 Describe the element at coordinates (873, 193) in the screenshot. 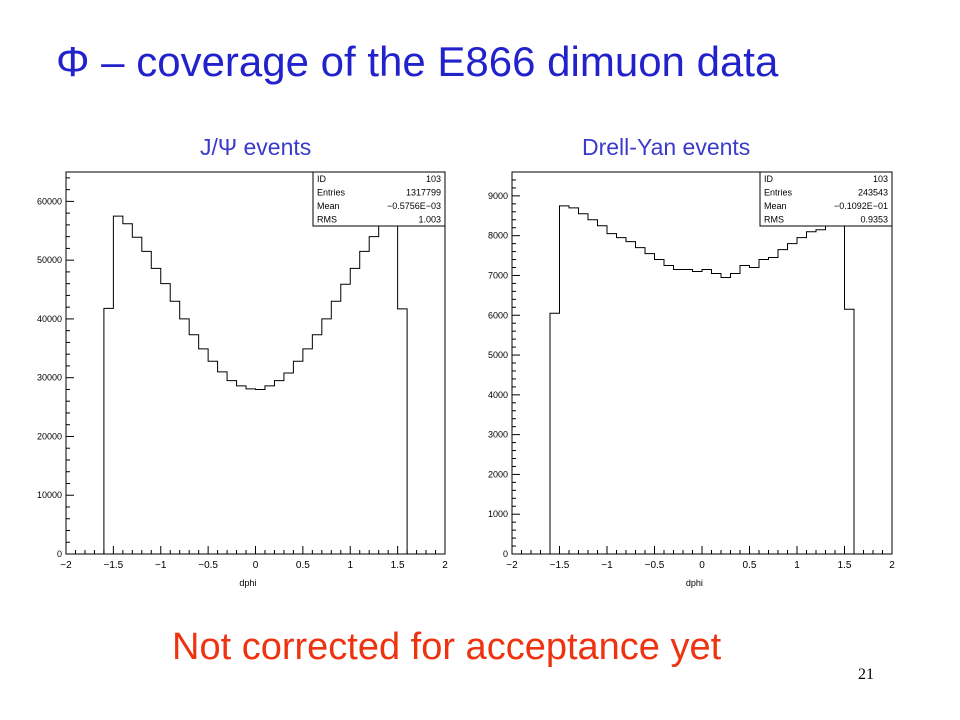

I see `stats-value: 243543` at that location.